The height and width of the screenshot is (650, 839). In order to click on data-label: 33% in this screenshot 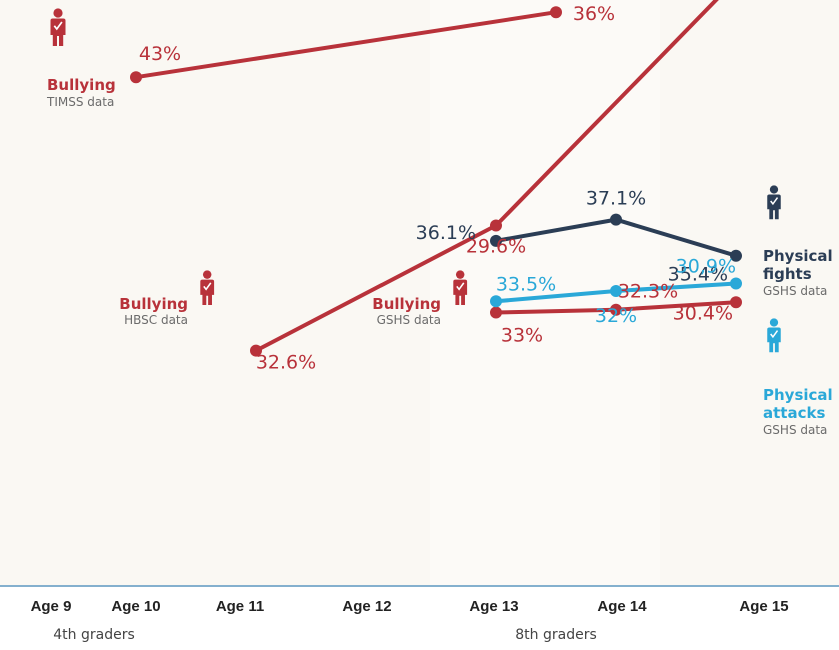, I will do `click(522, 336)`.